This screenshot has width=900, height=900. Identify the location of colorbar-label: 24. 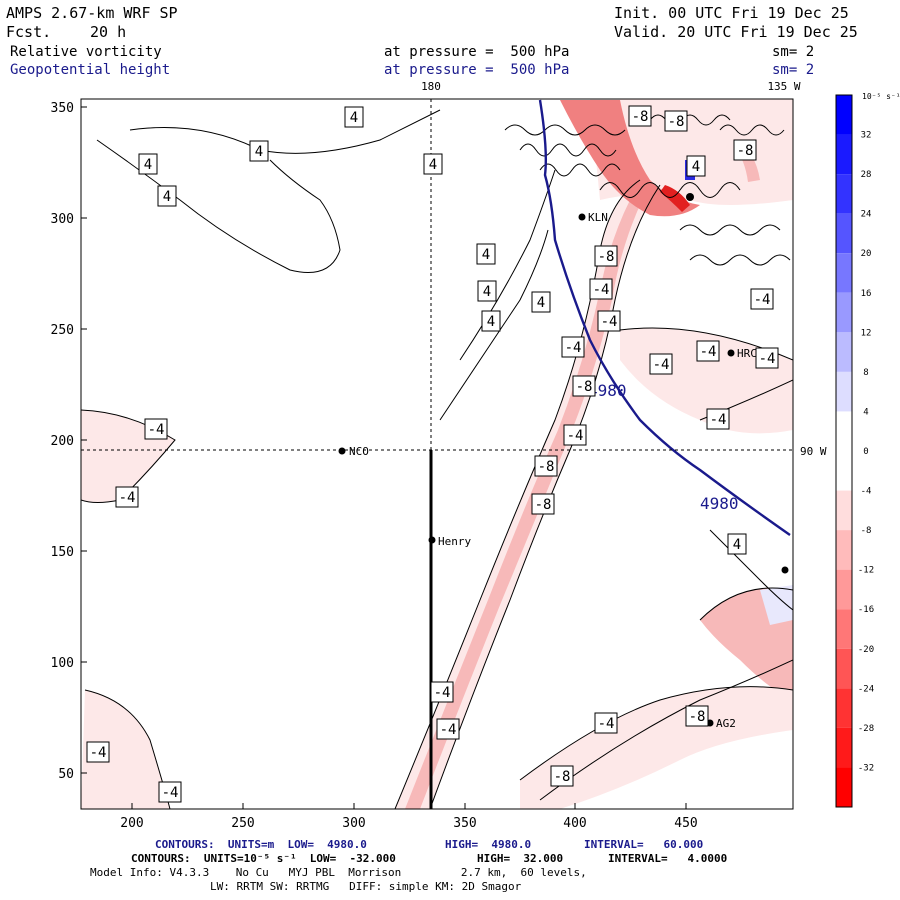
(866, 215).